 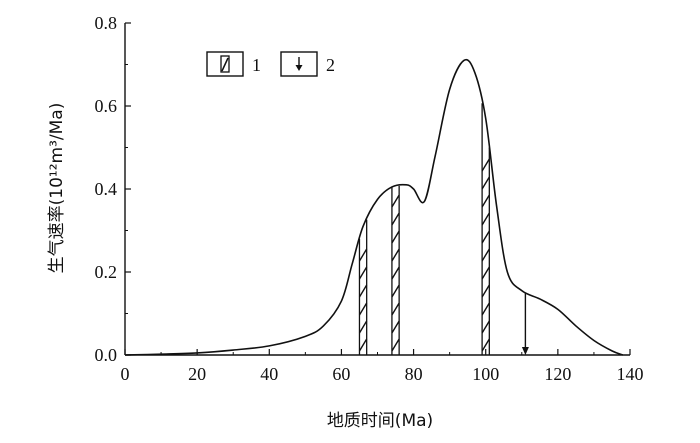 What do you see at coordinates (299, 68) in the screenshot?
I see `legend-arrow-head` at bounding box center [299, 68].